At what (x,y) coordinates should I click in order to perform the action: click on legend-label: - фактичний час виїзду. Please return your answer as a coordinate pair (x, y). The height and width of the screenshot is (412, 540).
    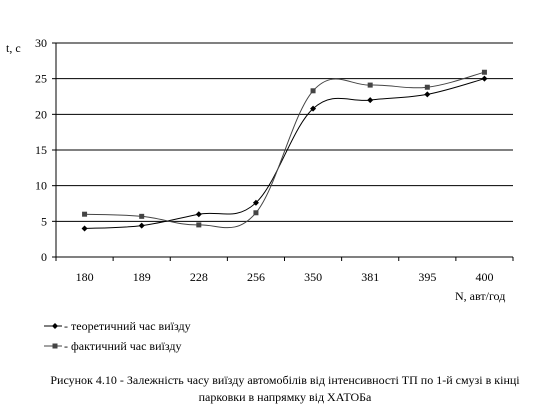
    Looking at the image, I should click on (122, 346).